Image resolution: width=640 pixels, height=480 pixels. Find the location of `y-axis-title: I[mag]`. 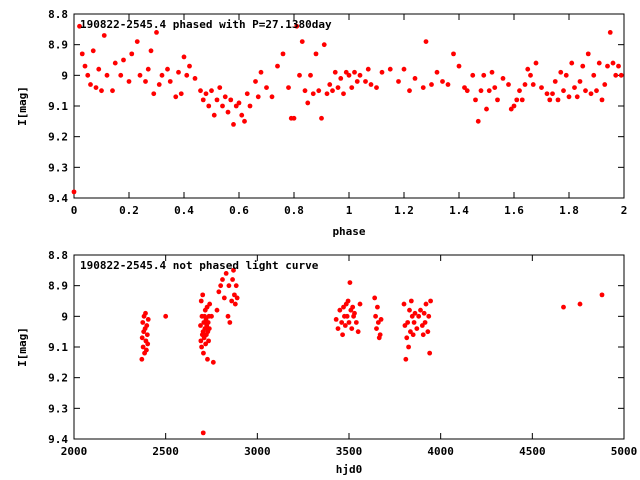

y-axis-title: I[mag] is located at coordinates (22, 106).